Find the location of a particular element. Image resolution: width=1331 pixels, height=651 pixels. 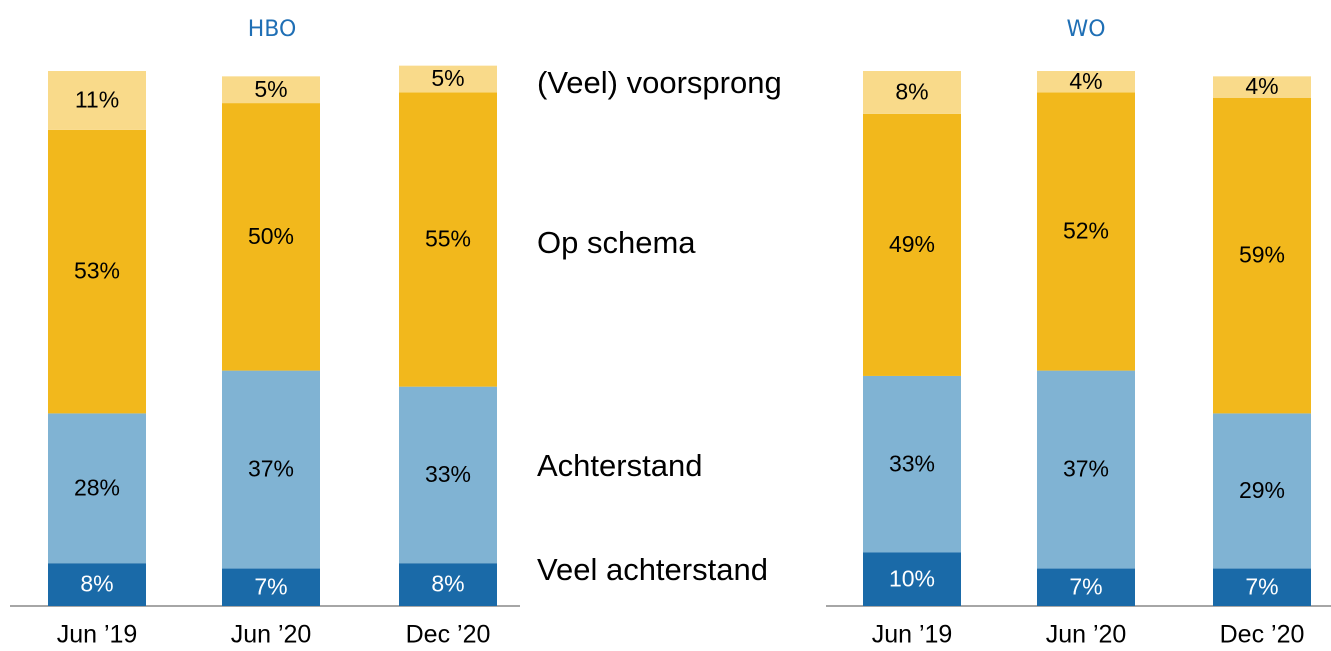

value-label: 50% is located at coordinates (271, 236).